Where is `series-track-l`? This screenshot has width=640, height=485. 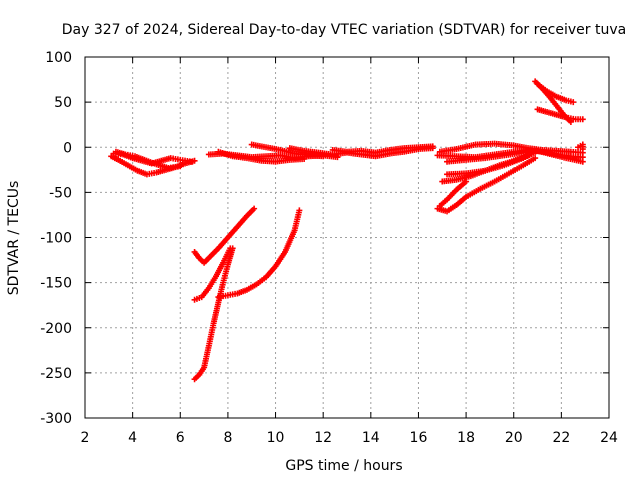 series-track-l is located at coordinates (259, 254).